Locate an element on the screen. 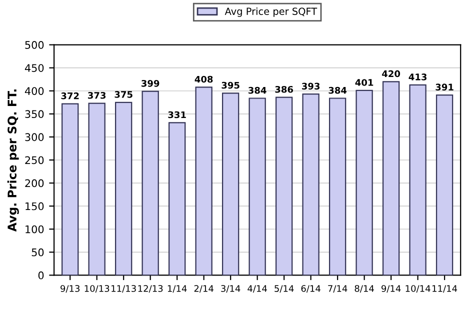  data-label: 420 is located at coordinates (391, 74).